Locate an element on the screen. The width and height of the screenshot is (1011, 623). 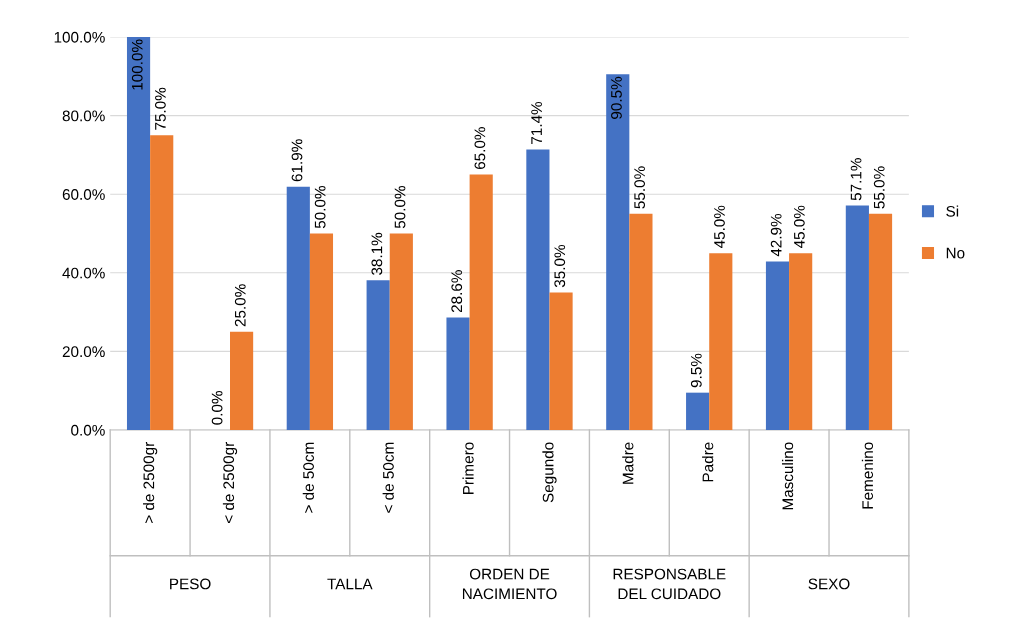
data-label: 28.6% is located at coordinates (457, 291).